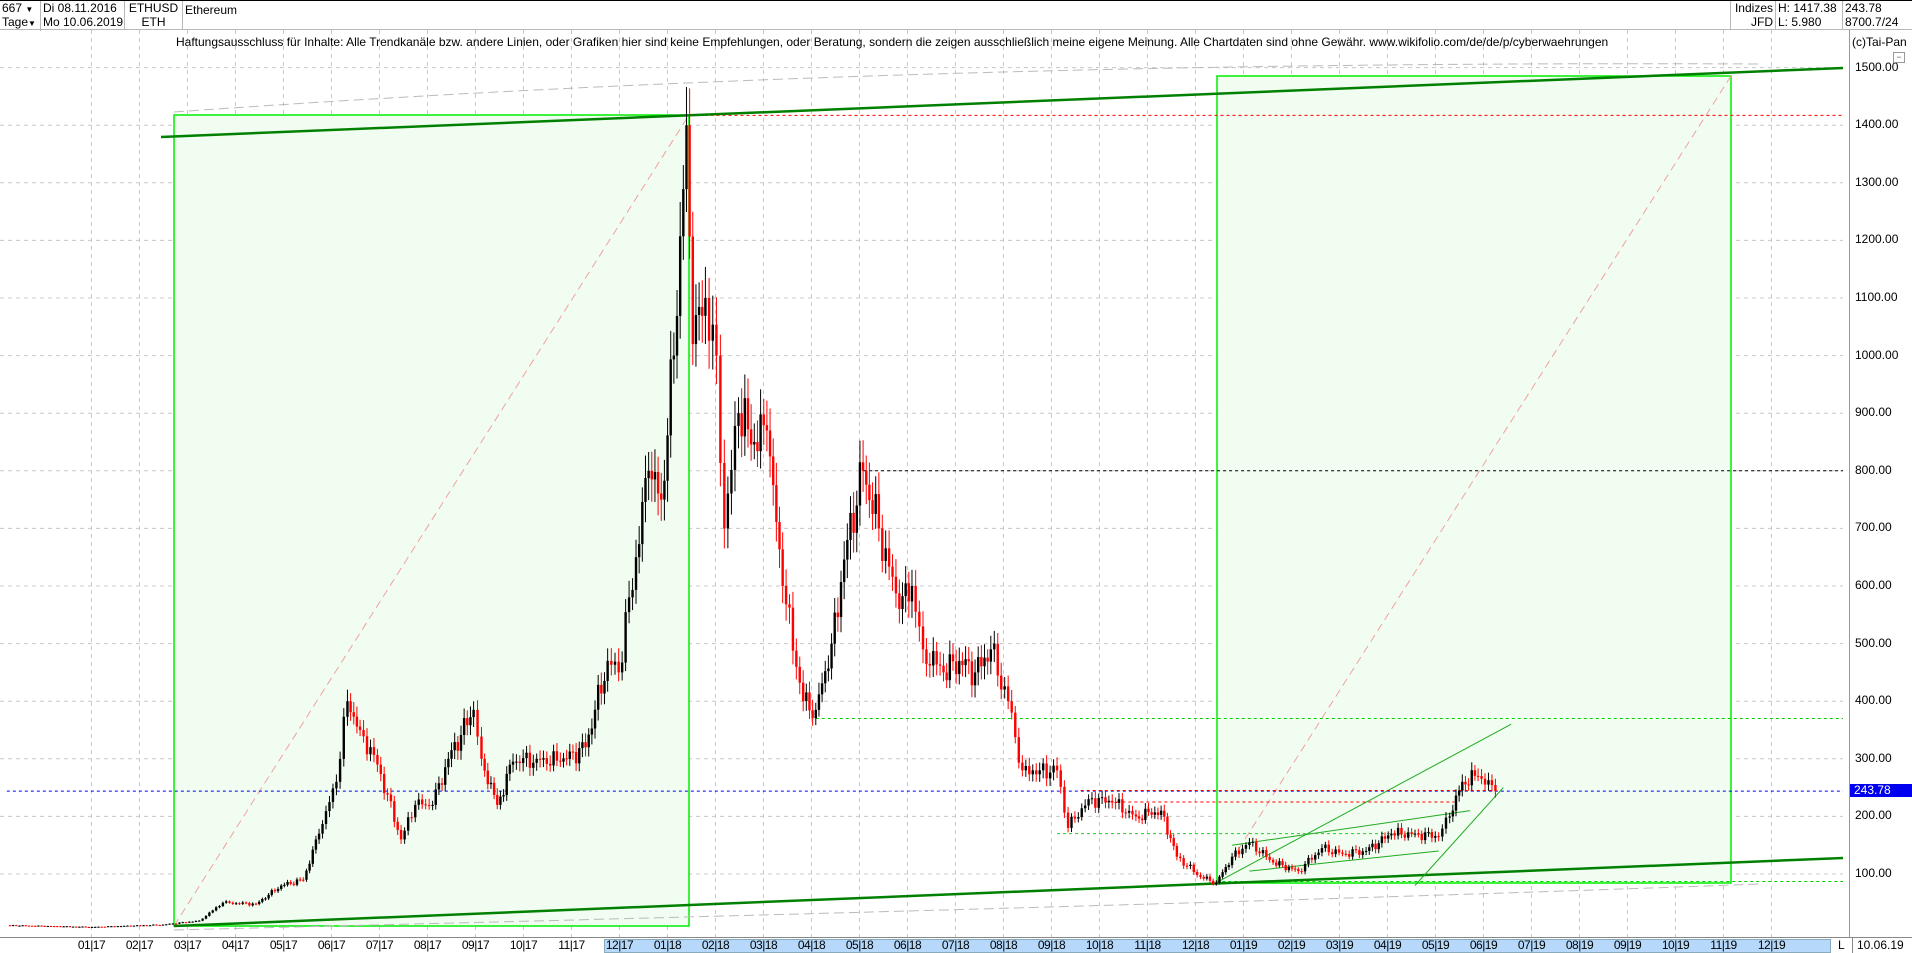 The height and width of the screenshot is (953, 1912). Describe the element at coordinates (84, 22) in the screenshot. I see `date-to: Mo 10.06.2019` at that location.